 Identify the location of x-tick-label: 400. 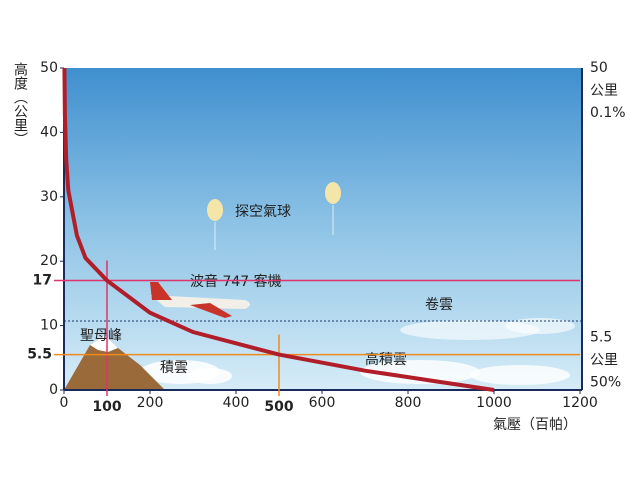
(236, 403).